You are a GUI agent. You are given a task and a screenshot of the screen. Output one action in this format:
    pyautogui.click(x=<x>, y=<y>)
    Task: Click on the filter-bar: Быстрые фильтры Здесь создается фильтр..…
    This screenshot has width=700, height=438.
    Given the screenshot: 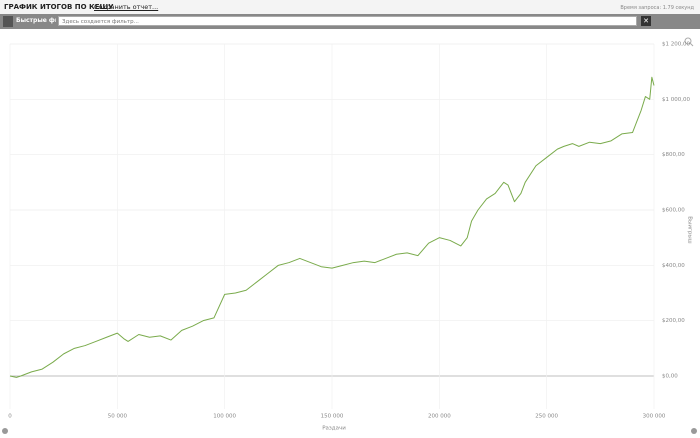 What is the action you would take?
    pyautogui.click(x=350, y=21)
    